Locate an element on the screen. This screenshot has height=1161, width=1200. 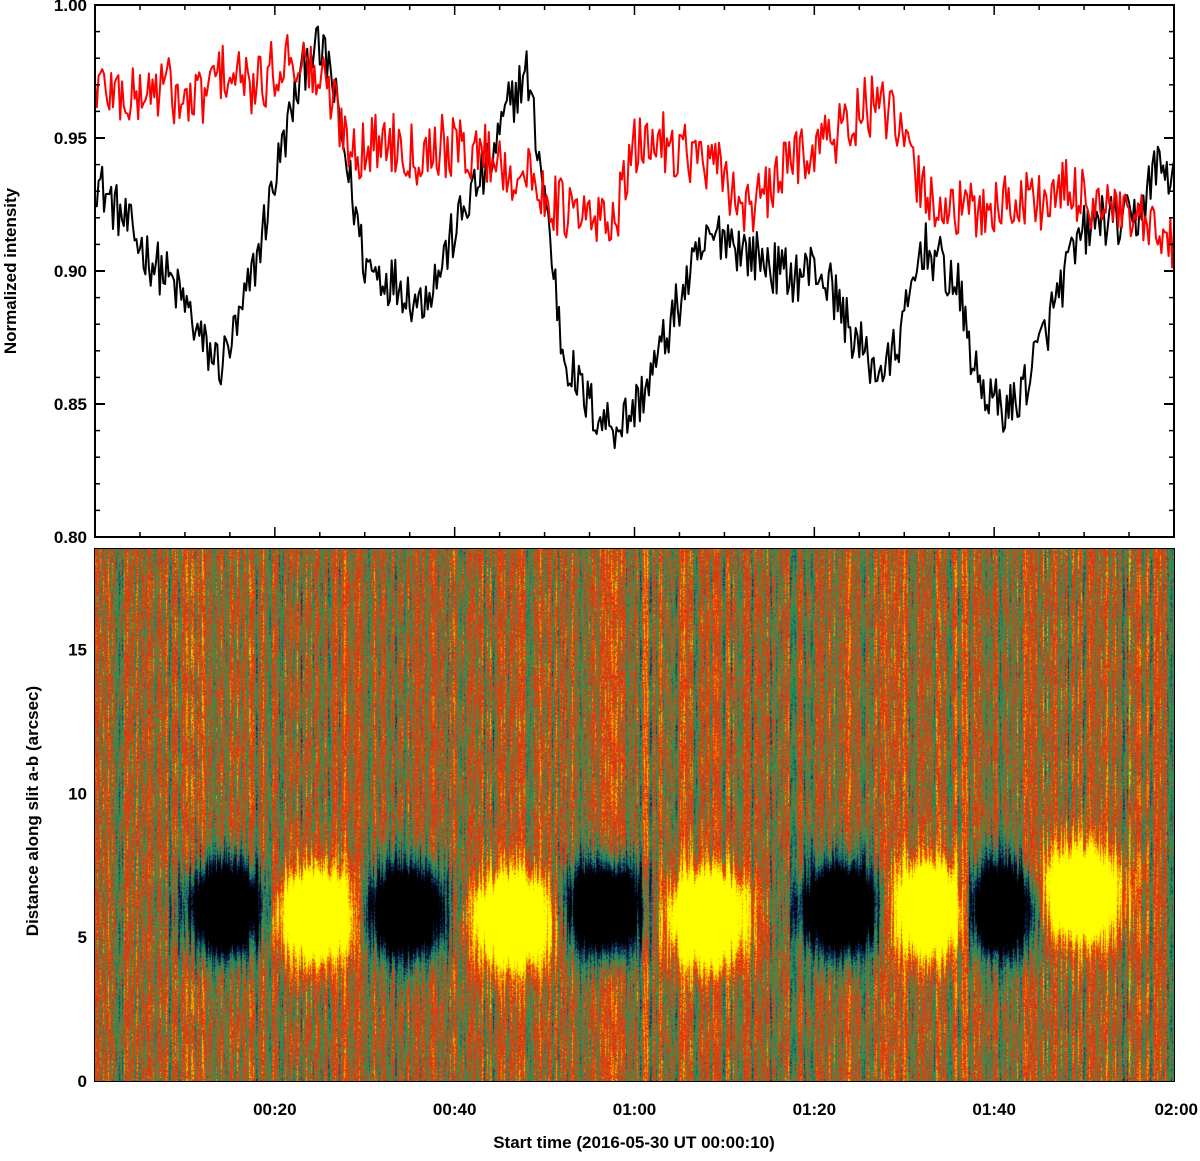
bottom-y-tick-label: 15 is located at coordinates (77, 650).